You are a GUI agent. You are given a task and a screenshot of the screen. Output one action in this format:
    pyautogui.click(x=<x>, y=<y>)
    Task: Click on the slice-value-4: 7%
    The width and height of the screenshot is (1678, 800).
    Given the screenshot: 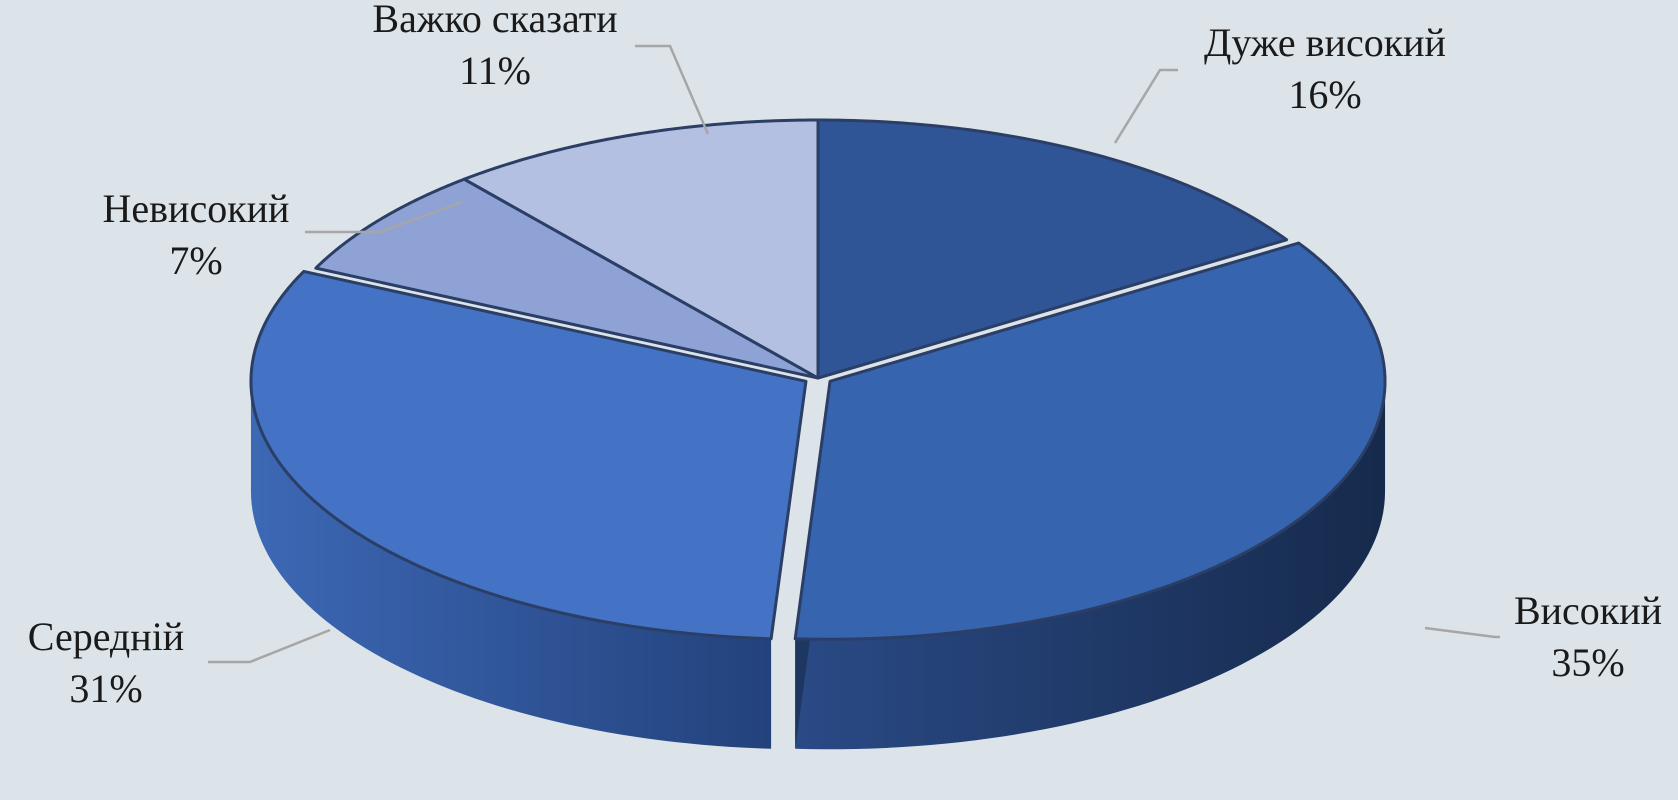 What is the action you would take?
    pyautogui.click(x=195, y=260)
    